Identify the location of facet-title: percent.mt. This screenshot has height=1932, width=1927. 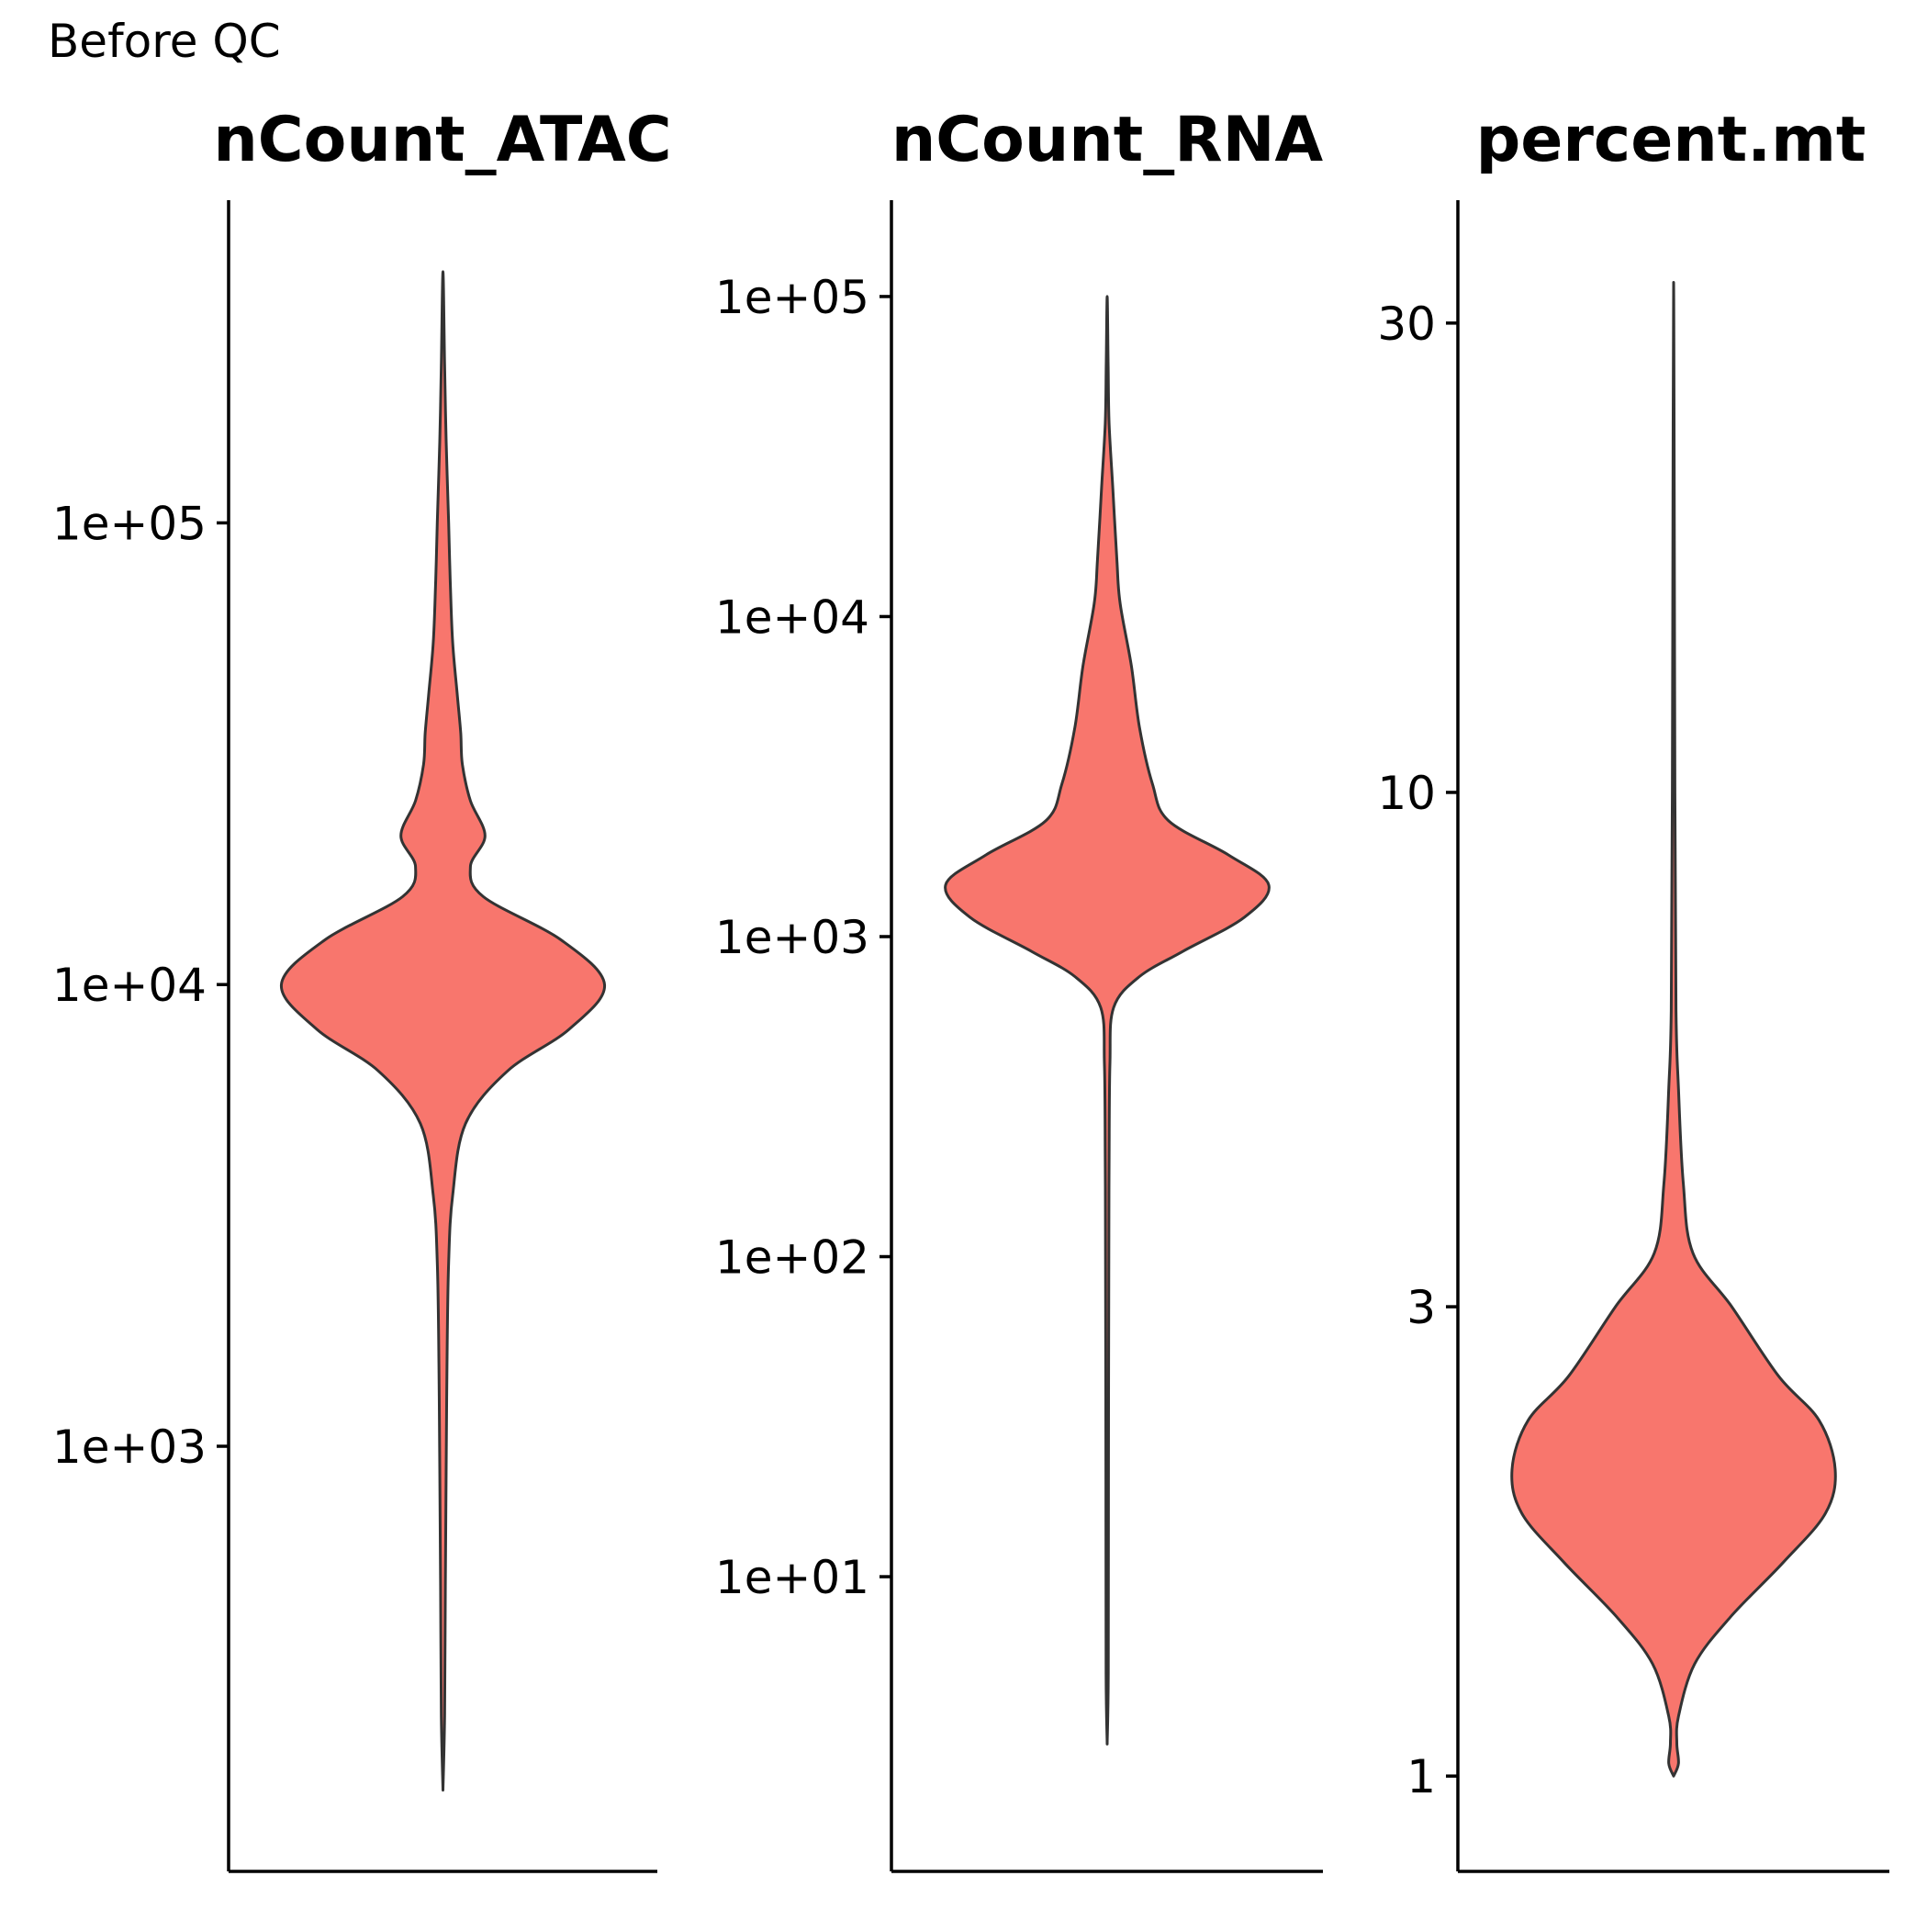
(1671, 140).